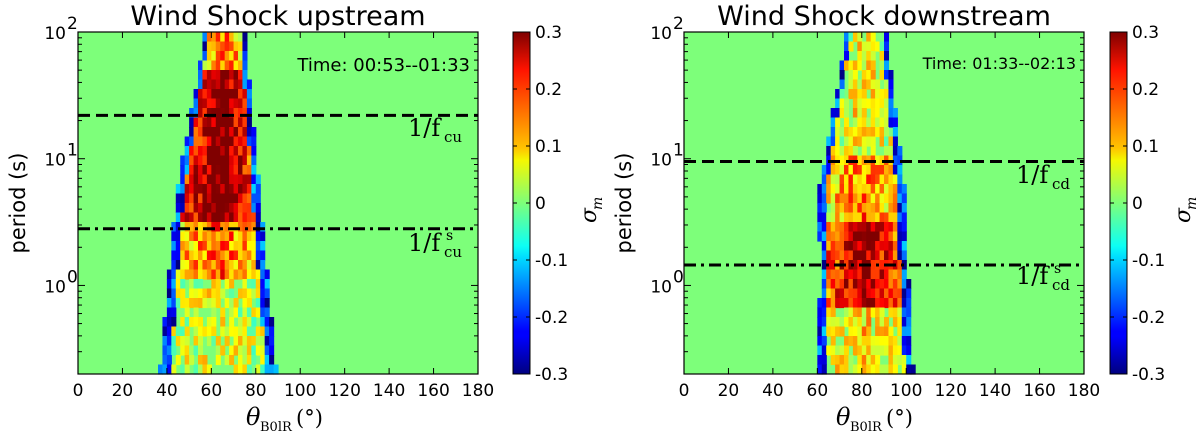  What do you see at coordinates (1183, 215) in the screenshot?
I see `colorbar-label-main: σ` at bounding box center [1183, 215].